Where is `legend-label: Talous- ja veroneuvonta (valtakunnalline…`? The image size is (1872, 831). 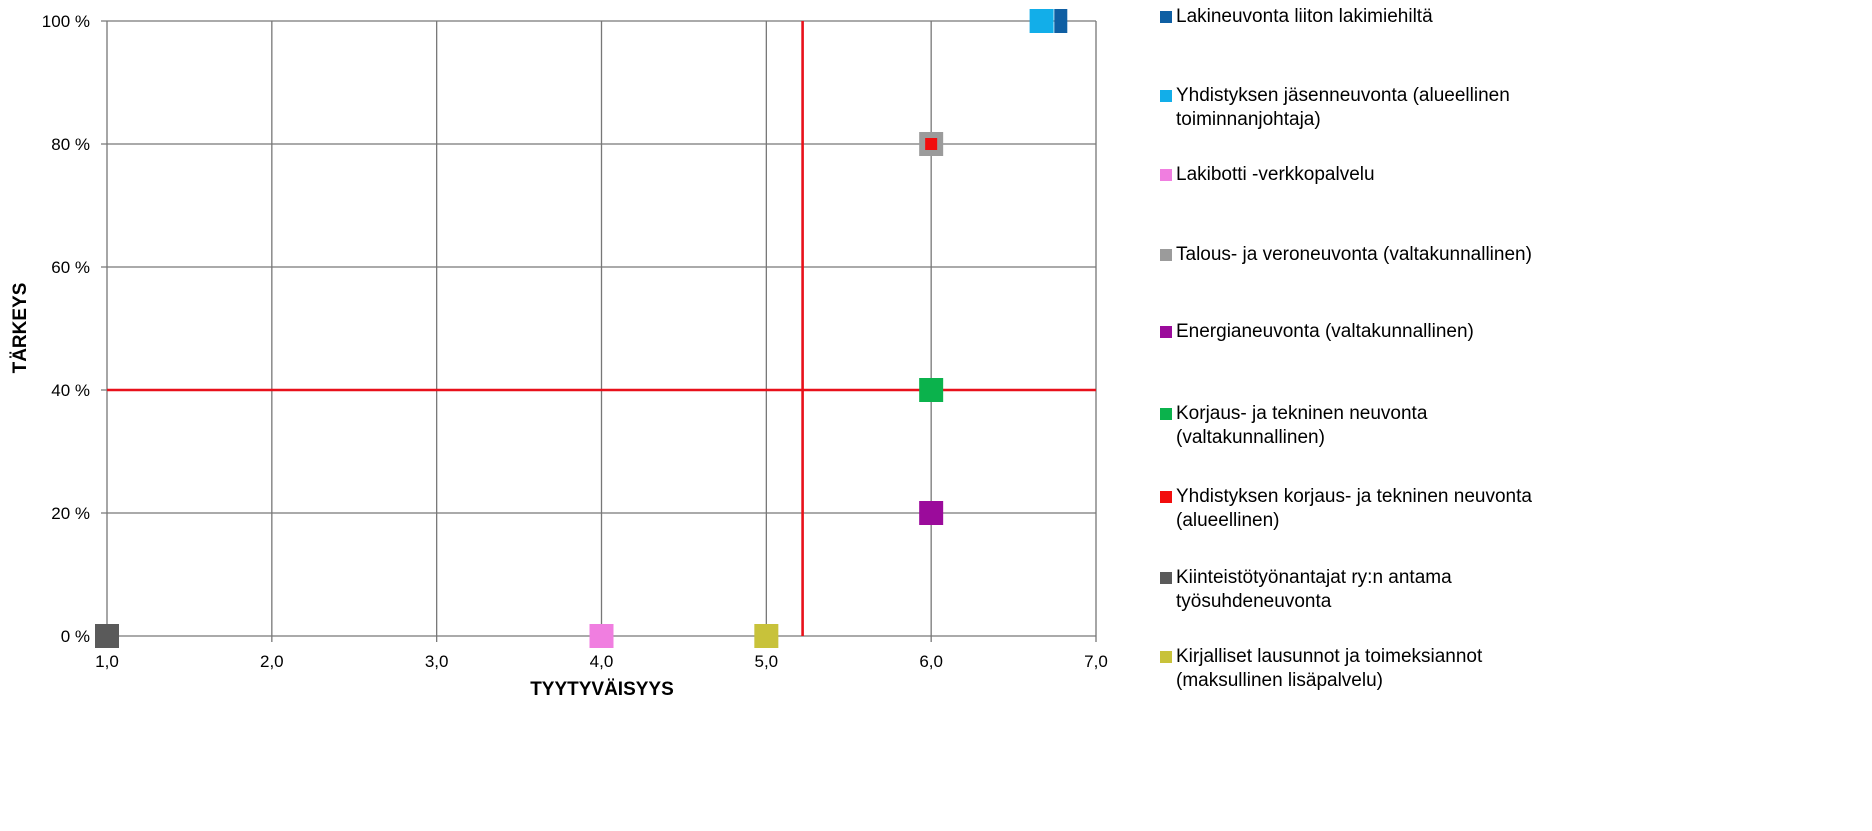 legend-label: Talous- ja veroneuvonta (valtakunnalline… is located at coordinates (1354, 254).